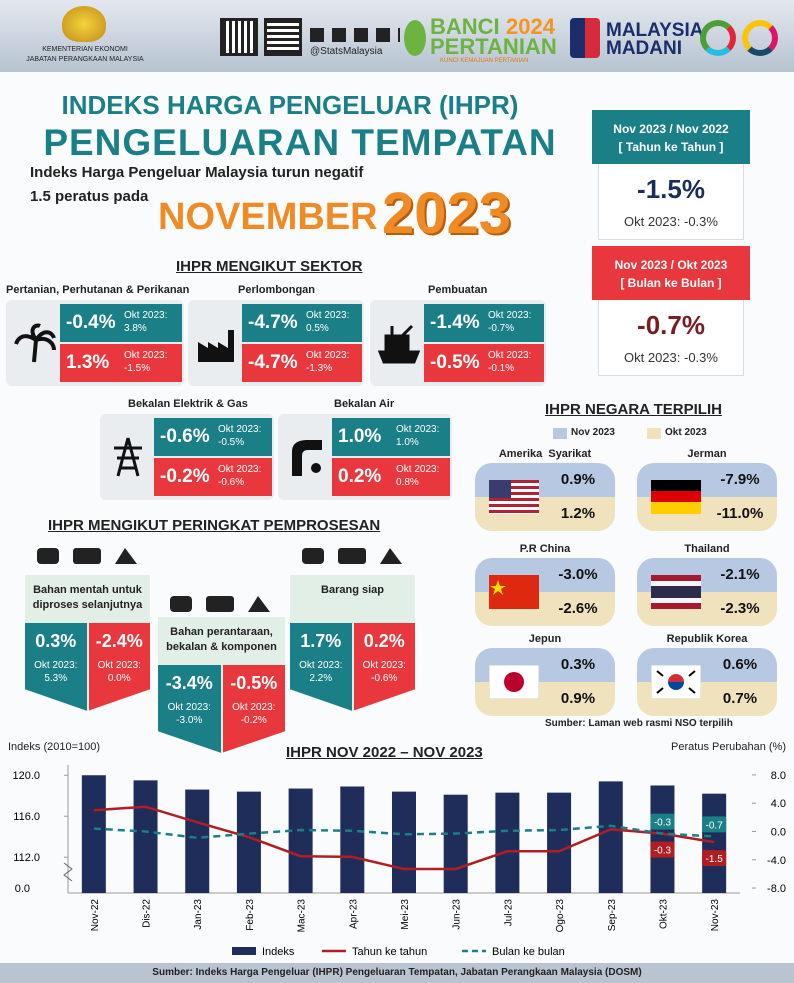 The height and width of the screenshot is (983, 794). I want to click on country-okt-value: -2.3%, so click(740, 608).